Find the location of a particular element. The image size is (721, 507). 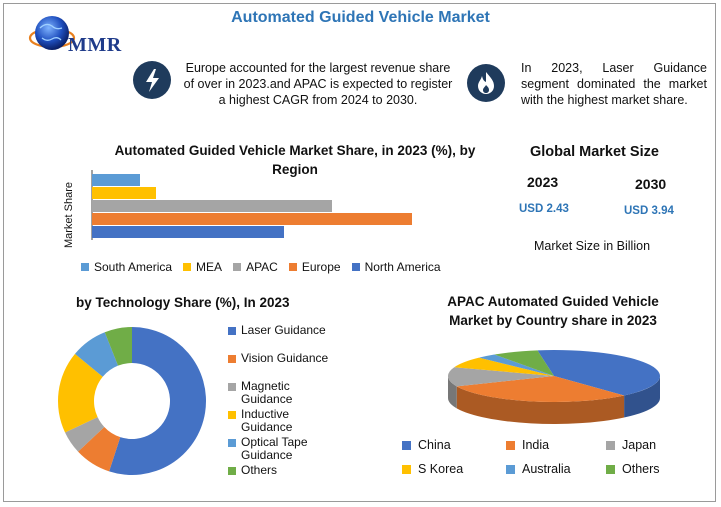

legend-label: Japan is located at coordinates (639, 445).